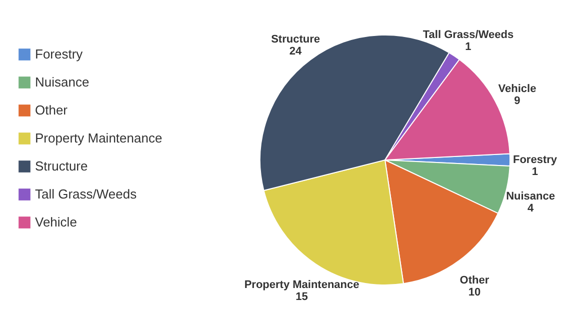  What do you see at coordinates (302, 296) in the screenshot?
I see `data-label: 15` at bounding box center [302, 296].